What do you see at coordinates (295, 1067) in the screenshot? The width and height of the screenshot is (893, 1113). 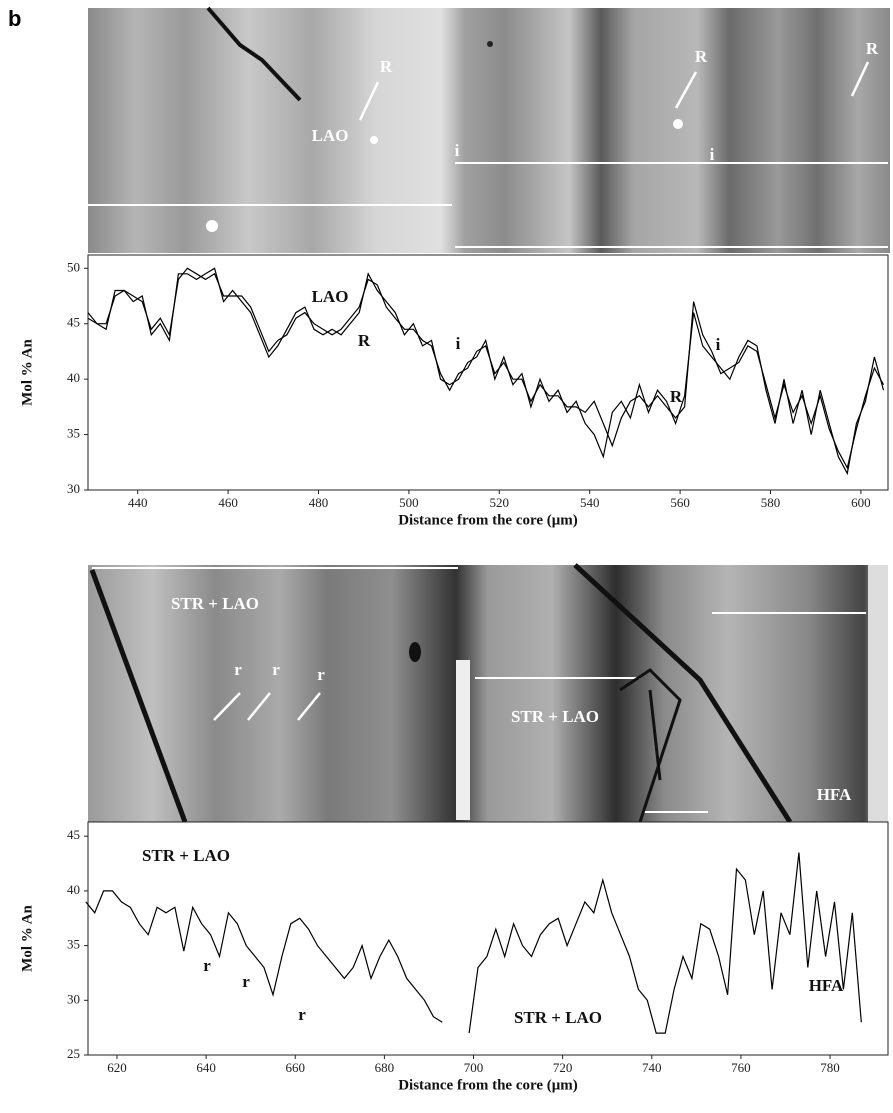 I see `x-tick-label: 660` at bounding box center [295, 1067].